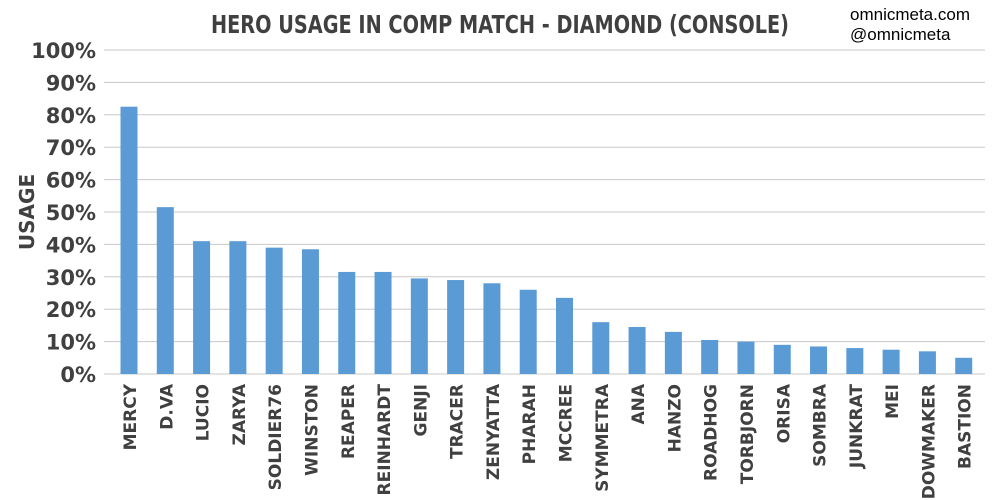 The height and width of the screenshot is (500, 1000). Describe the element at coordinates (530, 424) in the screenshot. I see `category-label: PHARAH` at that location.